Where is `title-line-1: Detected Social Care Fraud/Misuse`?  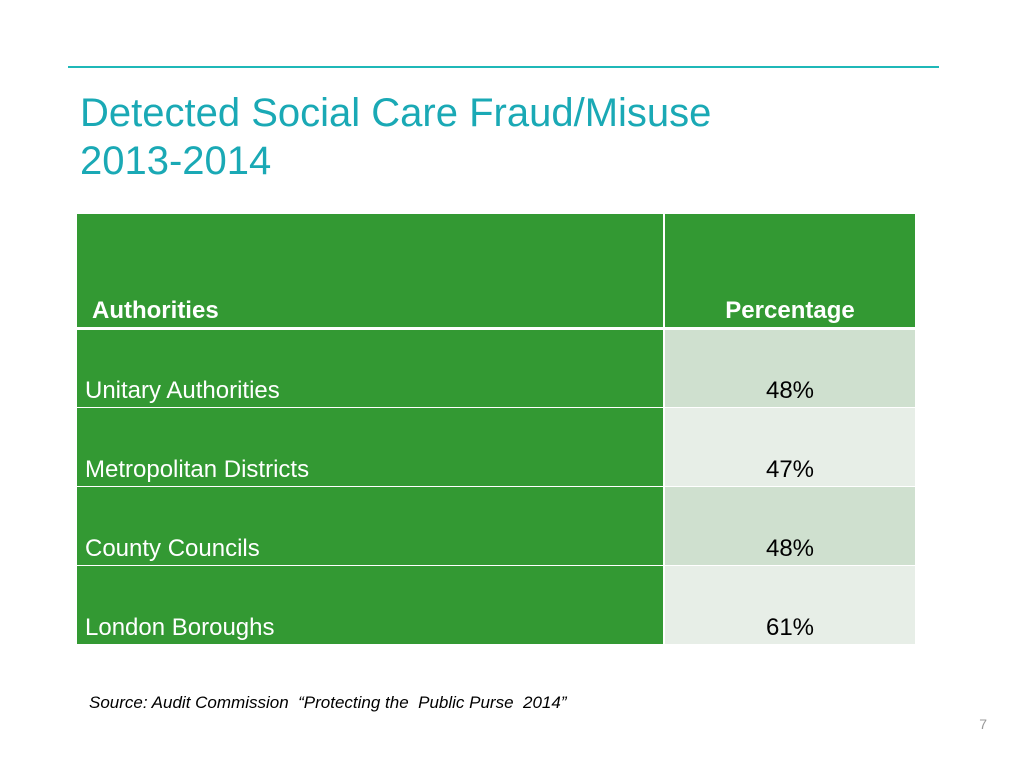 title-line-1: Detected Social Care Fraud/Misuse is located at coordinates (396, 113).